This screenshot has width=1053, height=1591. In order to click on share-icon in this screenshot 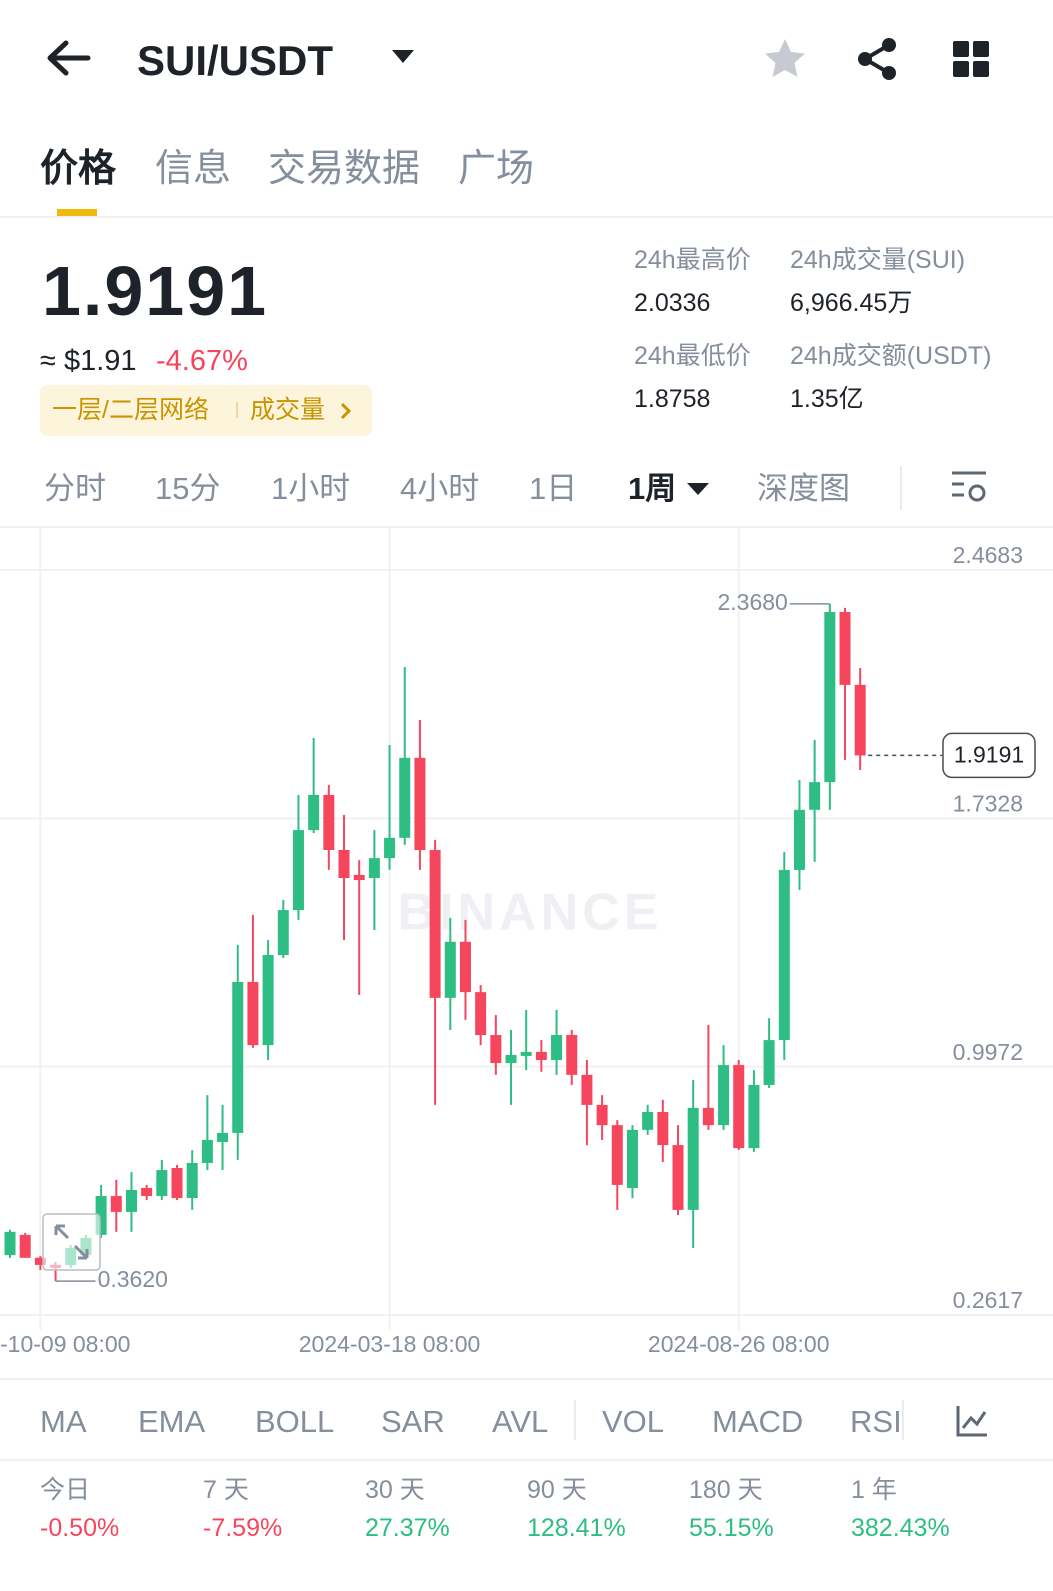, I will do `click(878, 59)`.